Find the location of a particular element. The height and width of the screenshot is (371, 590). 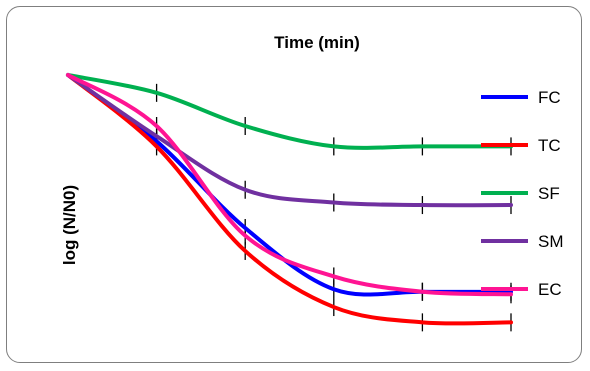

legend-label-sm: SM is located at coordinates (551, 241).